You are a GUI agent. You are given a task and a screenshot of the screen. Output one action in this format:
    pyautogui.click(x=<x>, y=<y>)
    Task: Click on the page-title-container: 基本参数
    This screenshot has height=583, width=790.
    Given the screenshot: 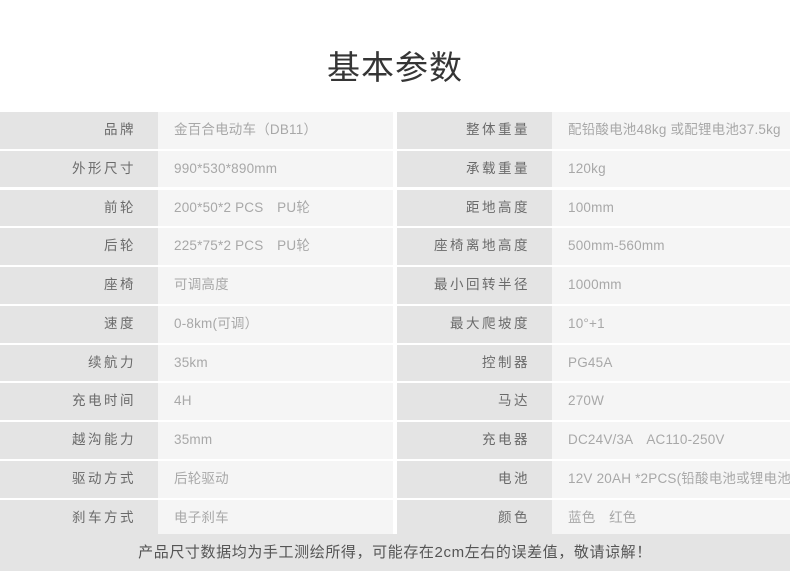 What is the action you would take?
    pyautogui.click(x=395, y=68)
    